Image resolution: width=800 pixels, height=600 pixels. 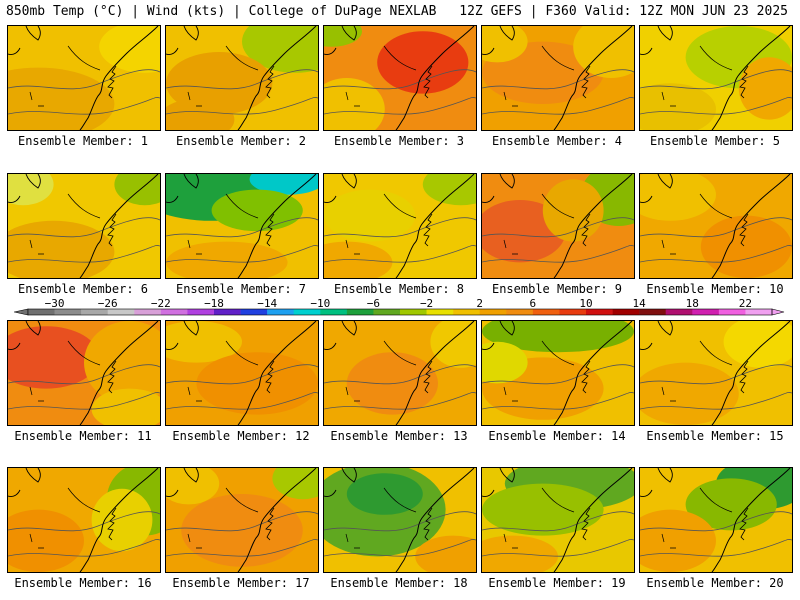 What do you see at coordinates (83, 289) in the screenshot?
I see `ensemble-member-label: Ensemble Member: 6` at bounding box center [83, 289].